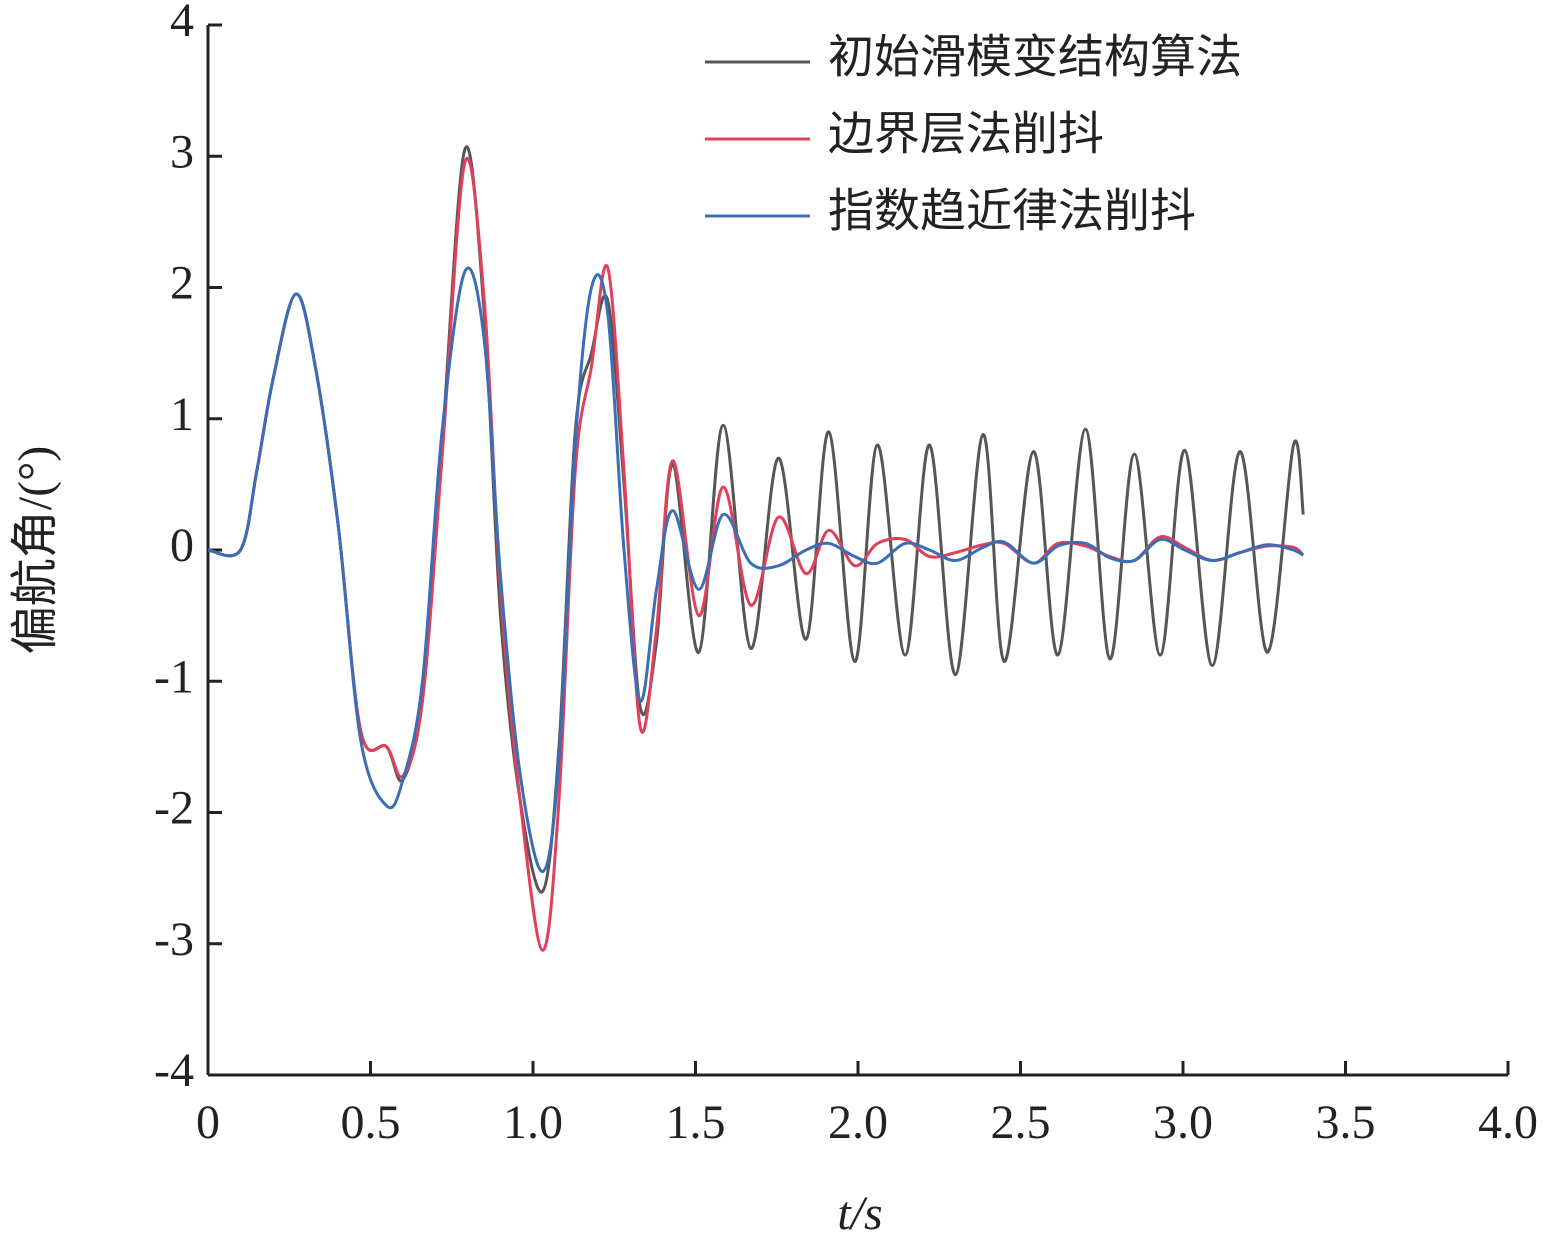 This screenshot has width=1547, height=1240. I want to click on x-tick-label: 2.5, so click(1021, 1122).